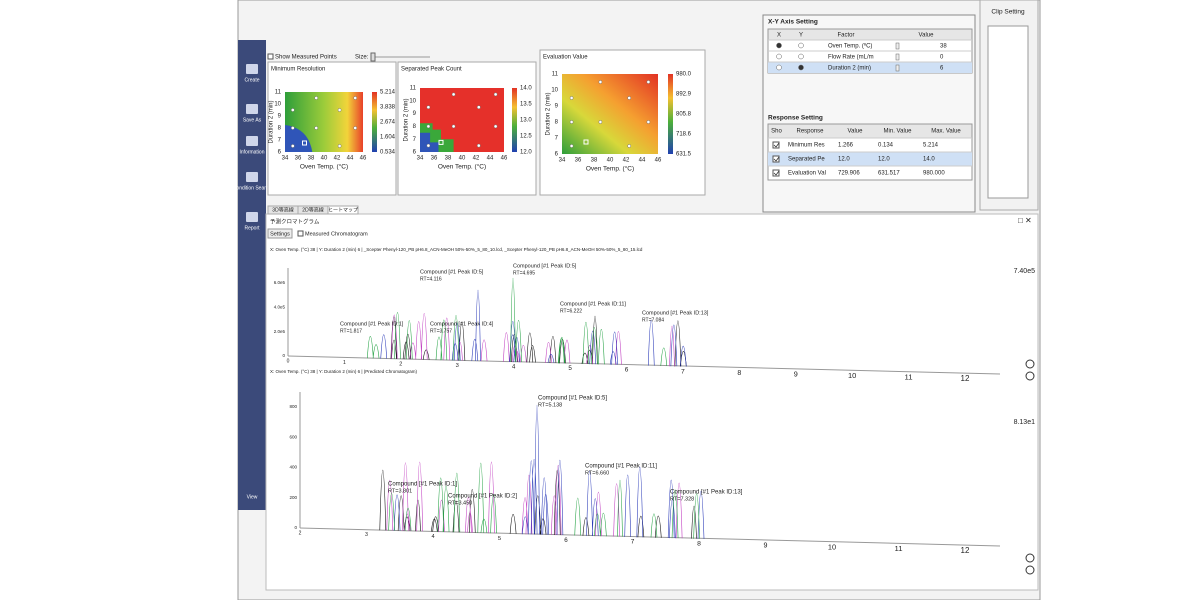 The image size is (1200, 600). What do you see at coordinates (252, 228) in the screenshot?
I see `sidebar-button: Report` at bounding box center [252, 228].